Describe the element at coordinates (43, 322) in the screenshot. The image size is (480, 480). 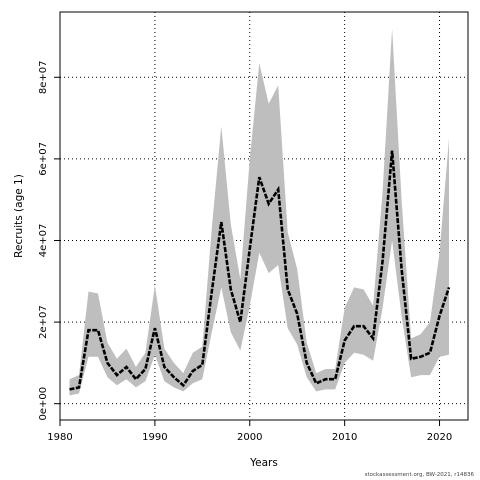
I see `y-tick-label: 2e+07` at that location.